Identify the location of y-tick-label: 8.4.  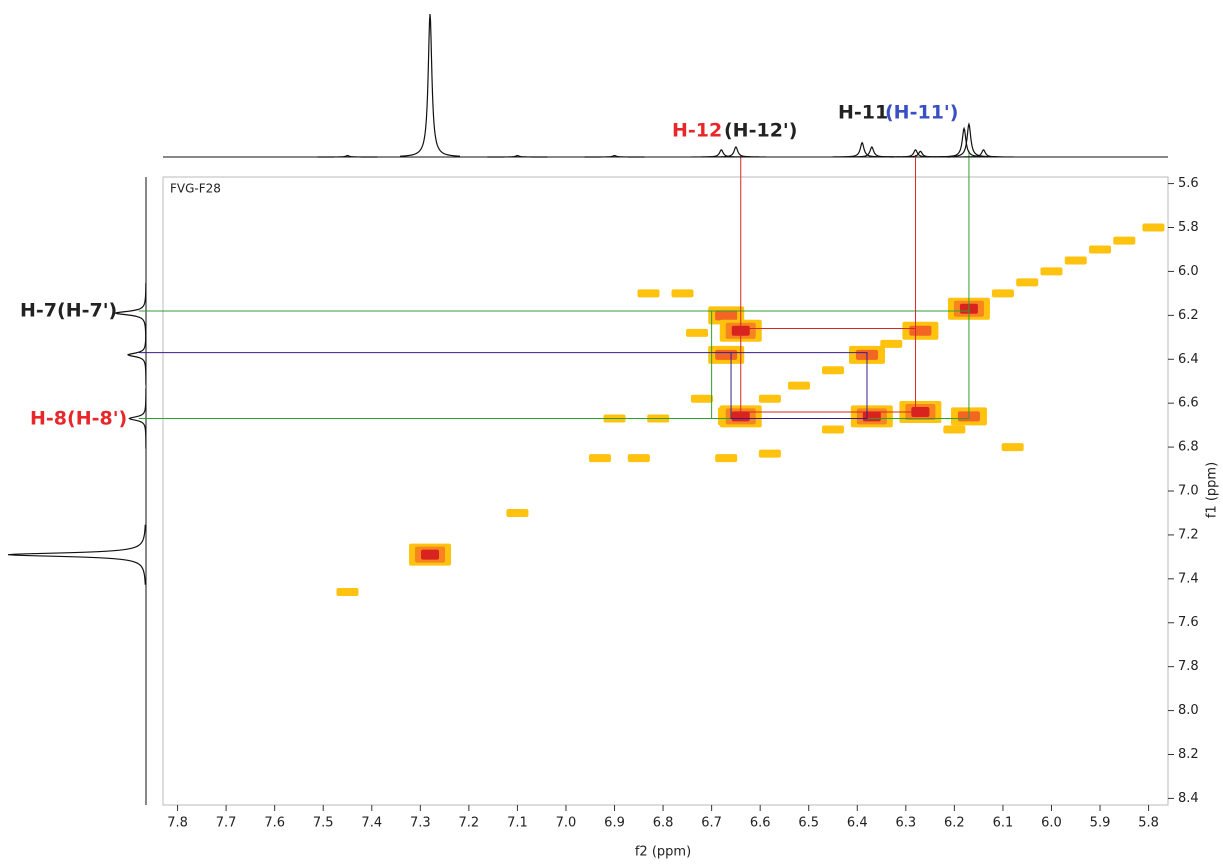
(1188, 798).